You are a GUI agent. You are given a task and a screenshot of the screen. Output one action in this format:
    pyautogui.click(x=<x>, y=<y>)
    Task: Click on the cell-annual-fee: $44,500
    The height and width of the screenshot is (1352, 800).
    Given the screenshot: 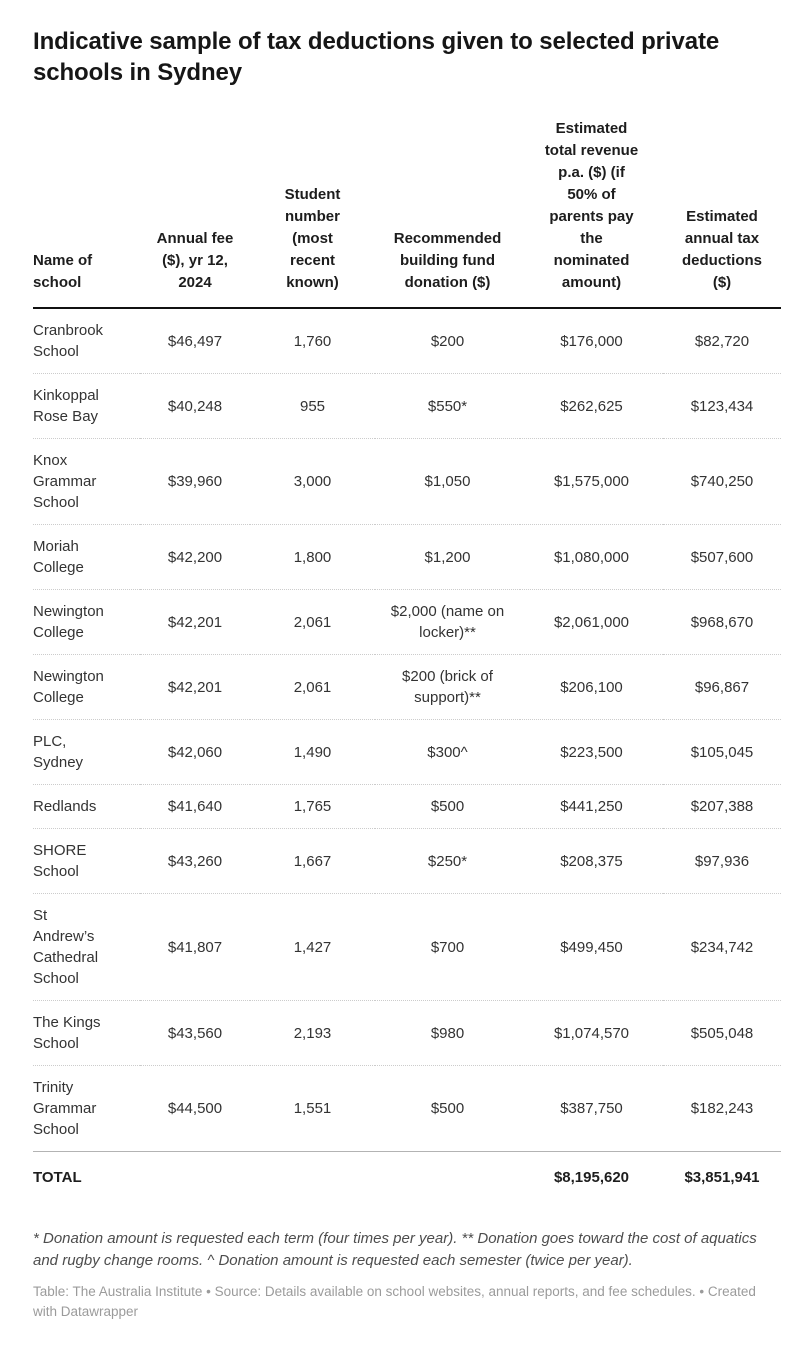 What is the action you would take?
    pyautogui.click(x=195, y=1108)
    